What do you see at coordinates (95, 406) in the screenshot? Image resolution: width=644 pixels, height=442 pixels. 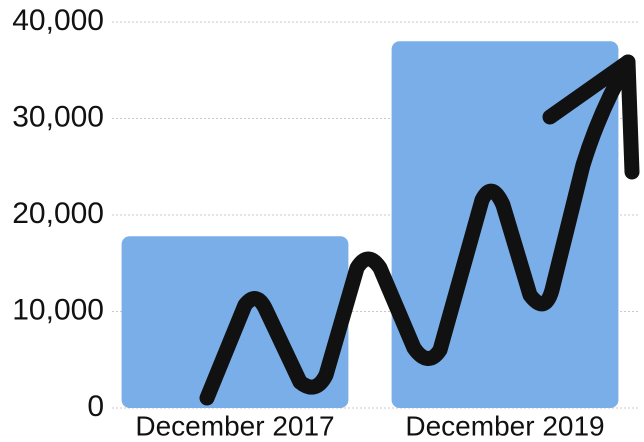 I see `y-tick-label: 0` at bounding box center [95, 406].